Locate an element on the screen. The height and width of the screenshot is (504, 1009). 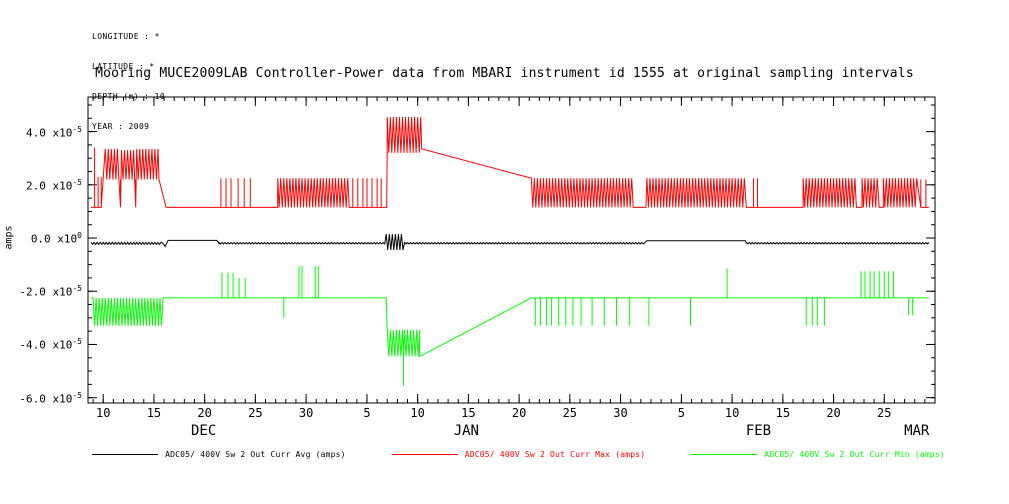
legend-label-min: ADC05/ 400V Sw 2 Out Curr Min (amps) is located at coordinates (854, 454).